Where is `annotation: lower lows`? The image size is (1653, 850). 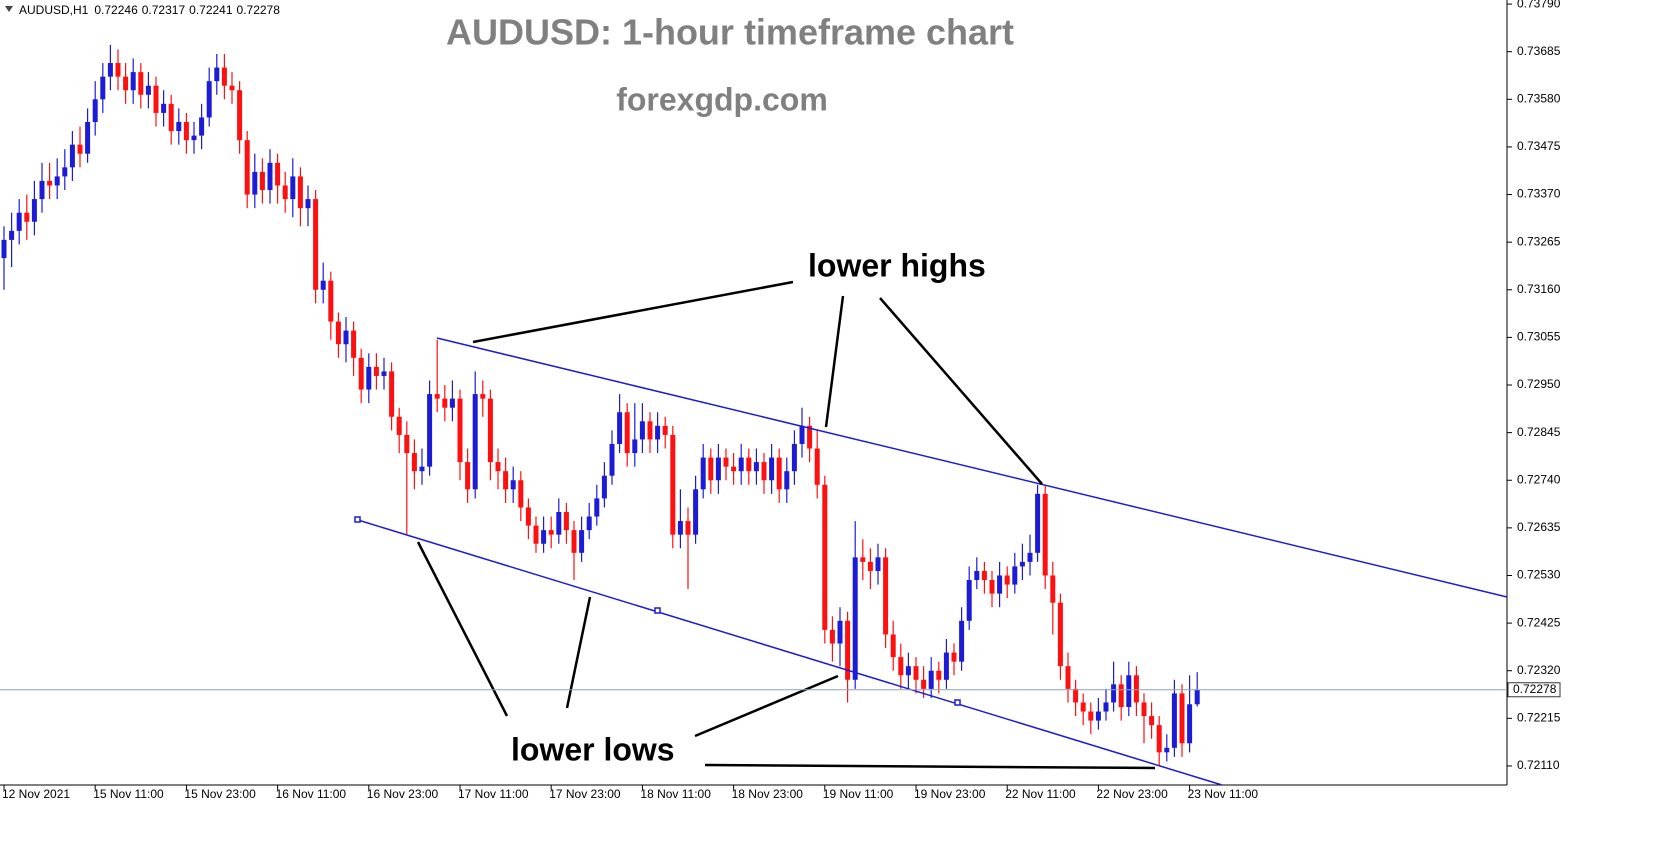
annotation: lower lows is located at coordinates (593, 749).